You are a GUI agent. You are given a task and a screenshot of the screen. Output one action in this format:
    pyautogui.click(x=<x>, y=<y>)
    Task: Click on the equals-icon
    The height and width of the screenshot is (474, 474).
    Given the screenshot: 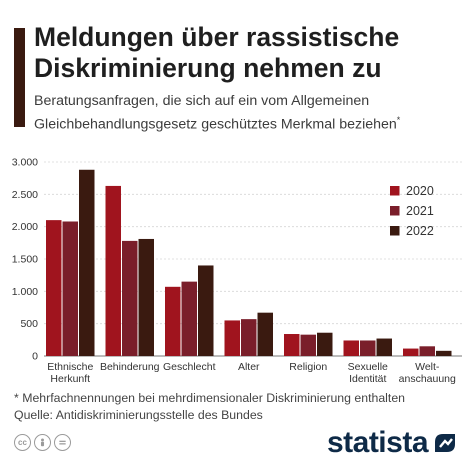 What is the action you would take?
    pyautogui.click(x=62, y=442)
    